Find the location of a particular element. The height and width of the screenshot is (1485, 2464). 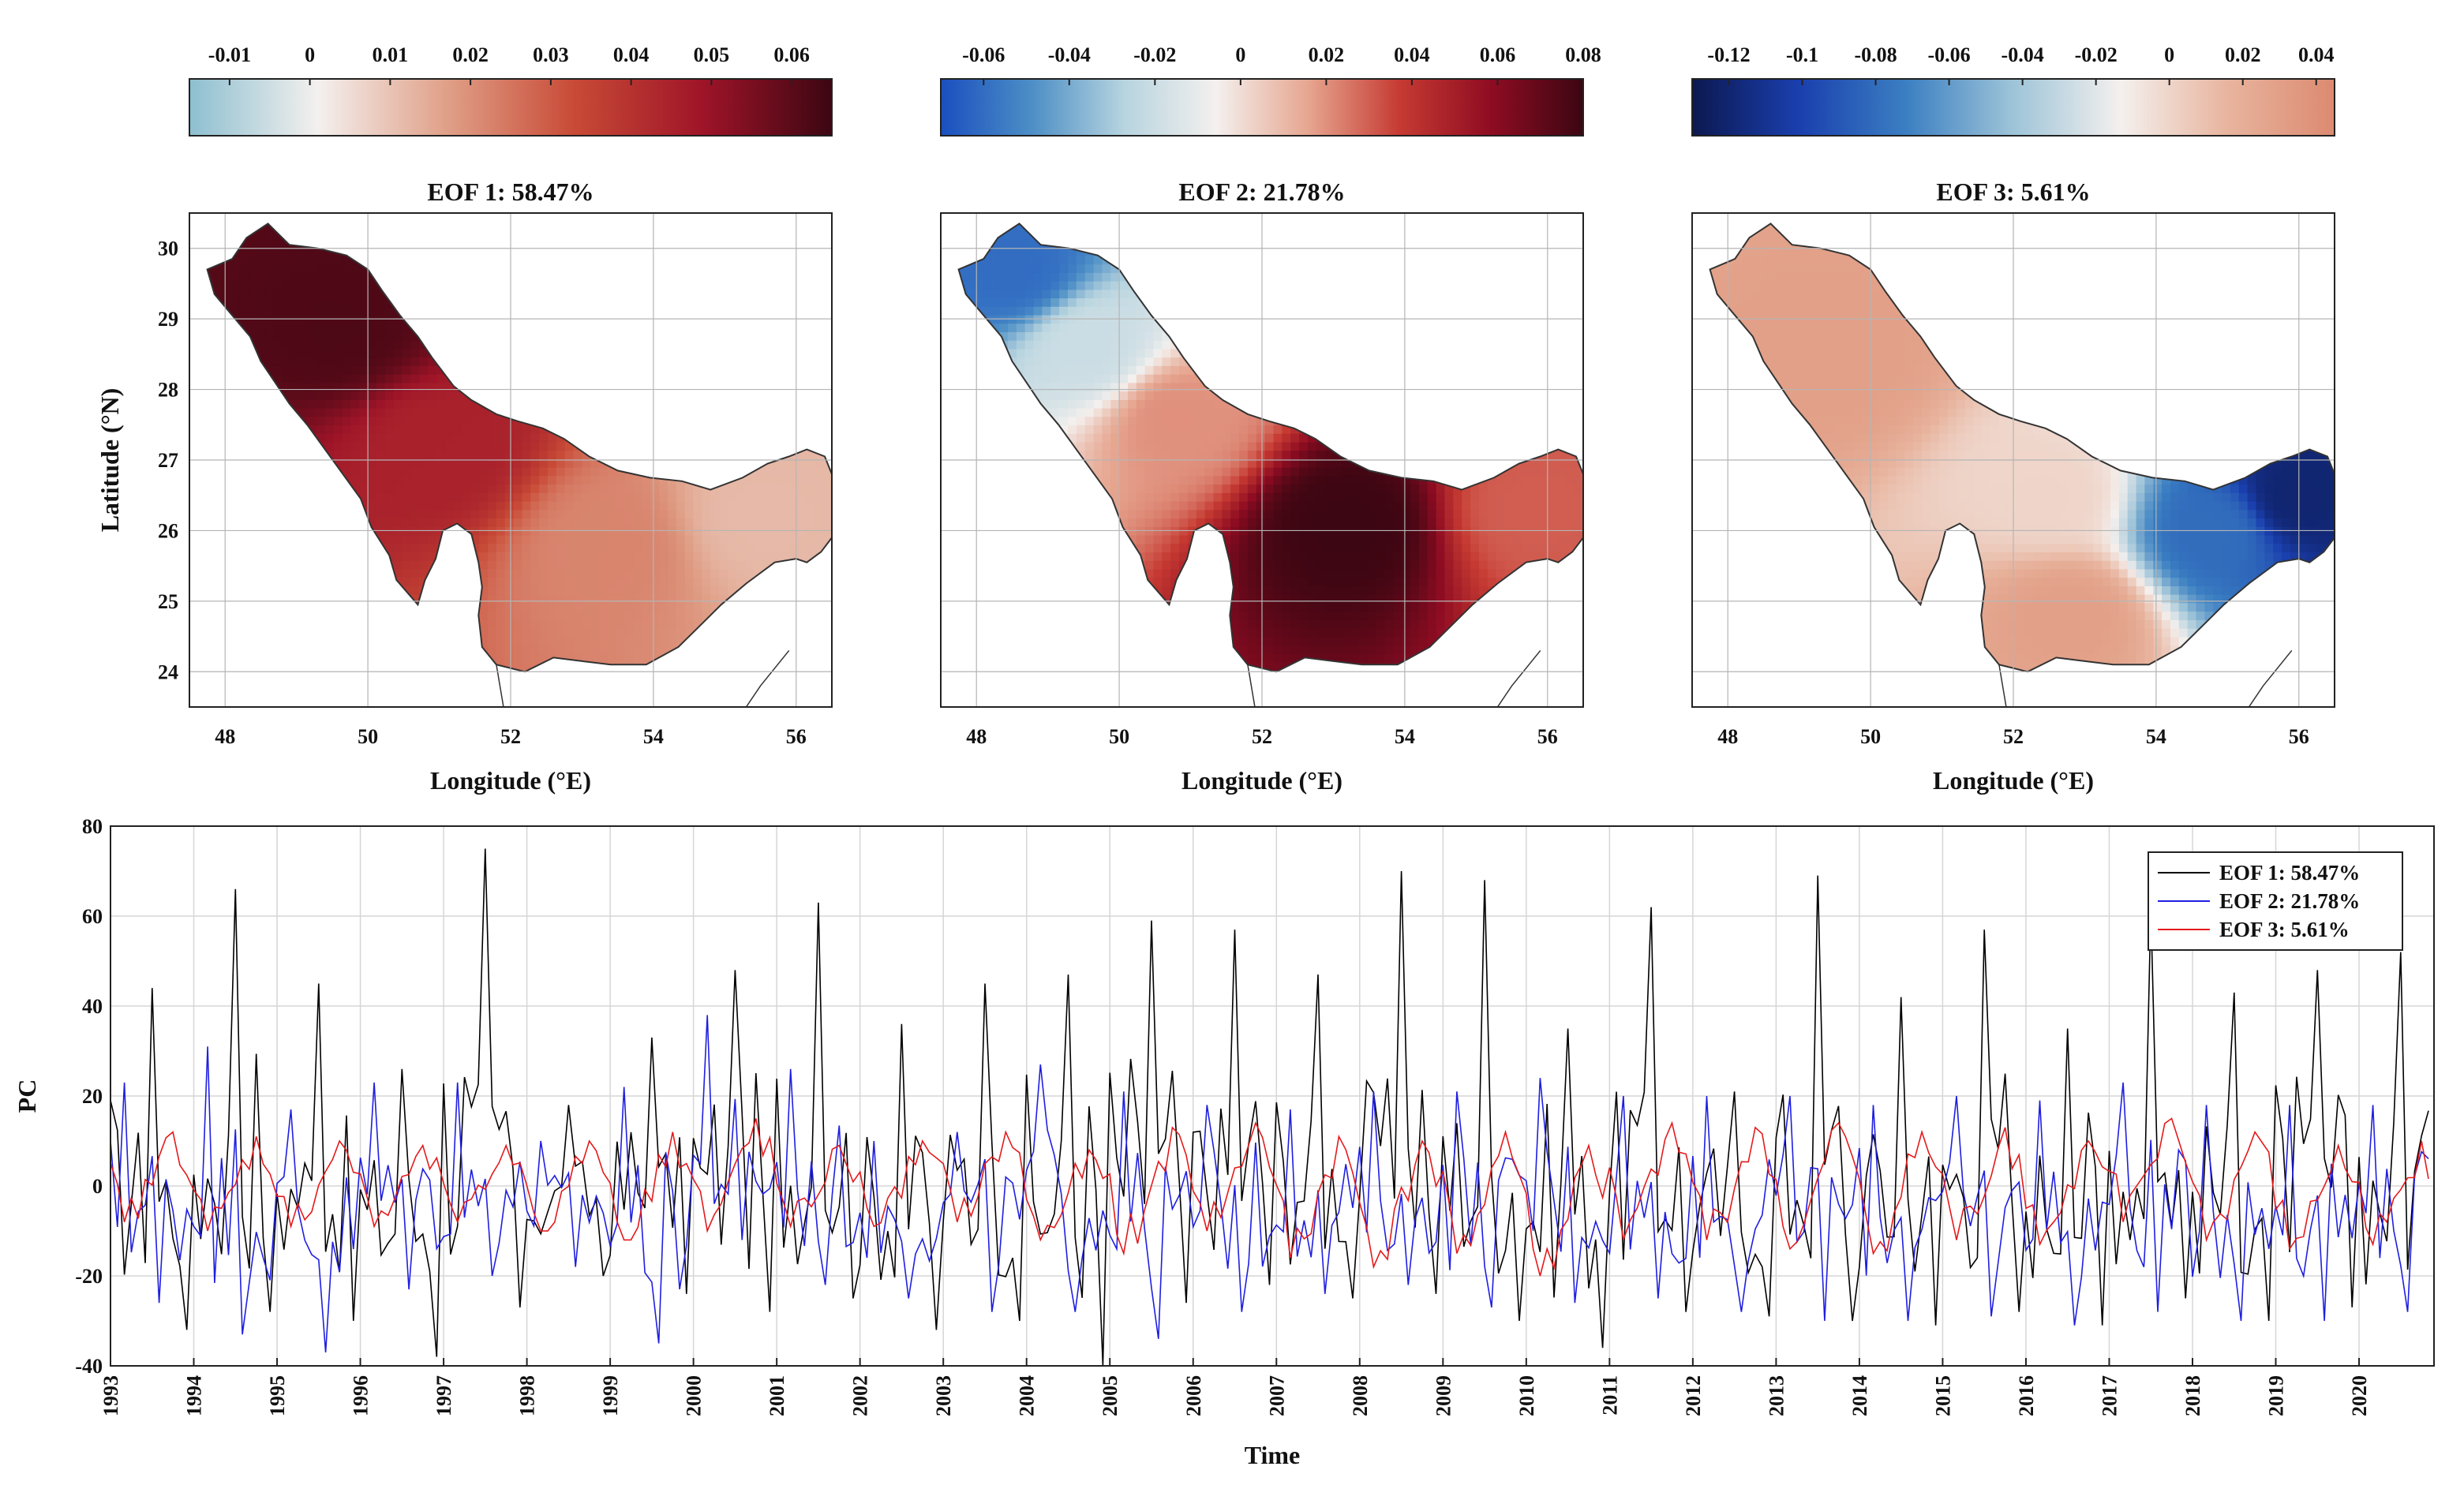

y-tick-label: 26 is located at coordinates (168, 531).